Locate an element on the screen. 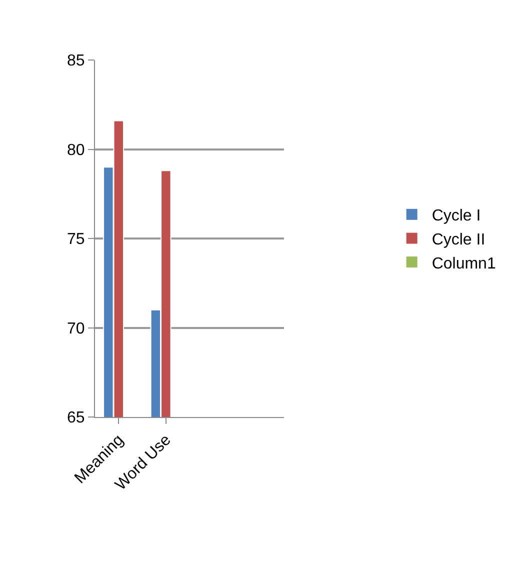  y-tick-label: 70 is located at coordinates (76, 329).